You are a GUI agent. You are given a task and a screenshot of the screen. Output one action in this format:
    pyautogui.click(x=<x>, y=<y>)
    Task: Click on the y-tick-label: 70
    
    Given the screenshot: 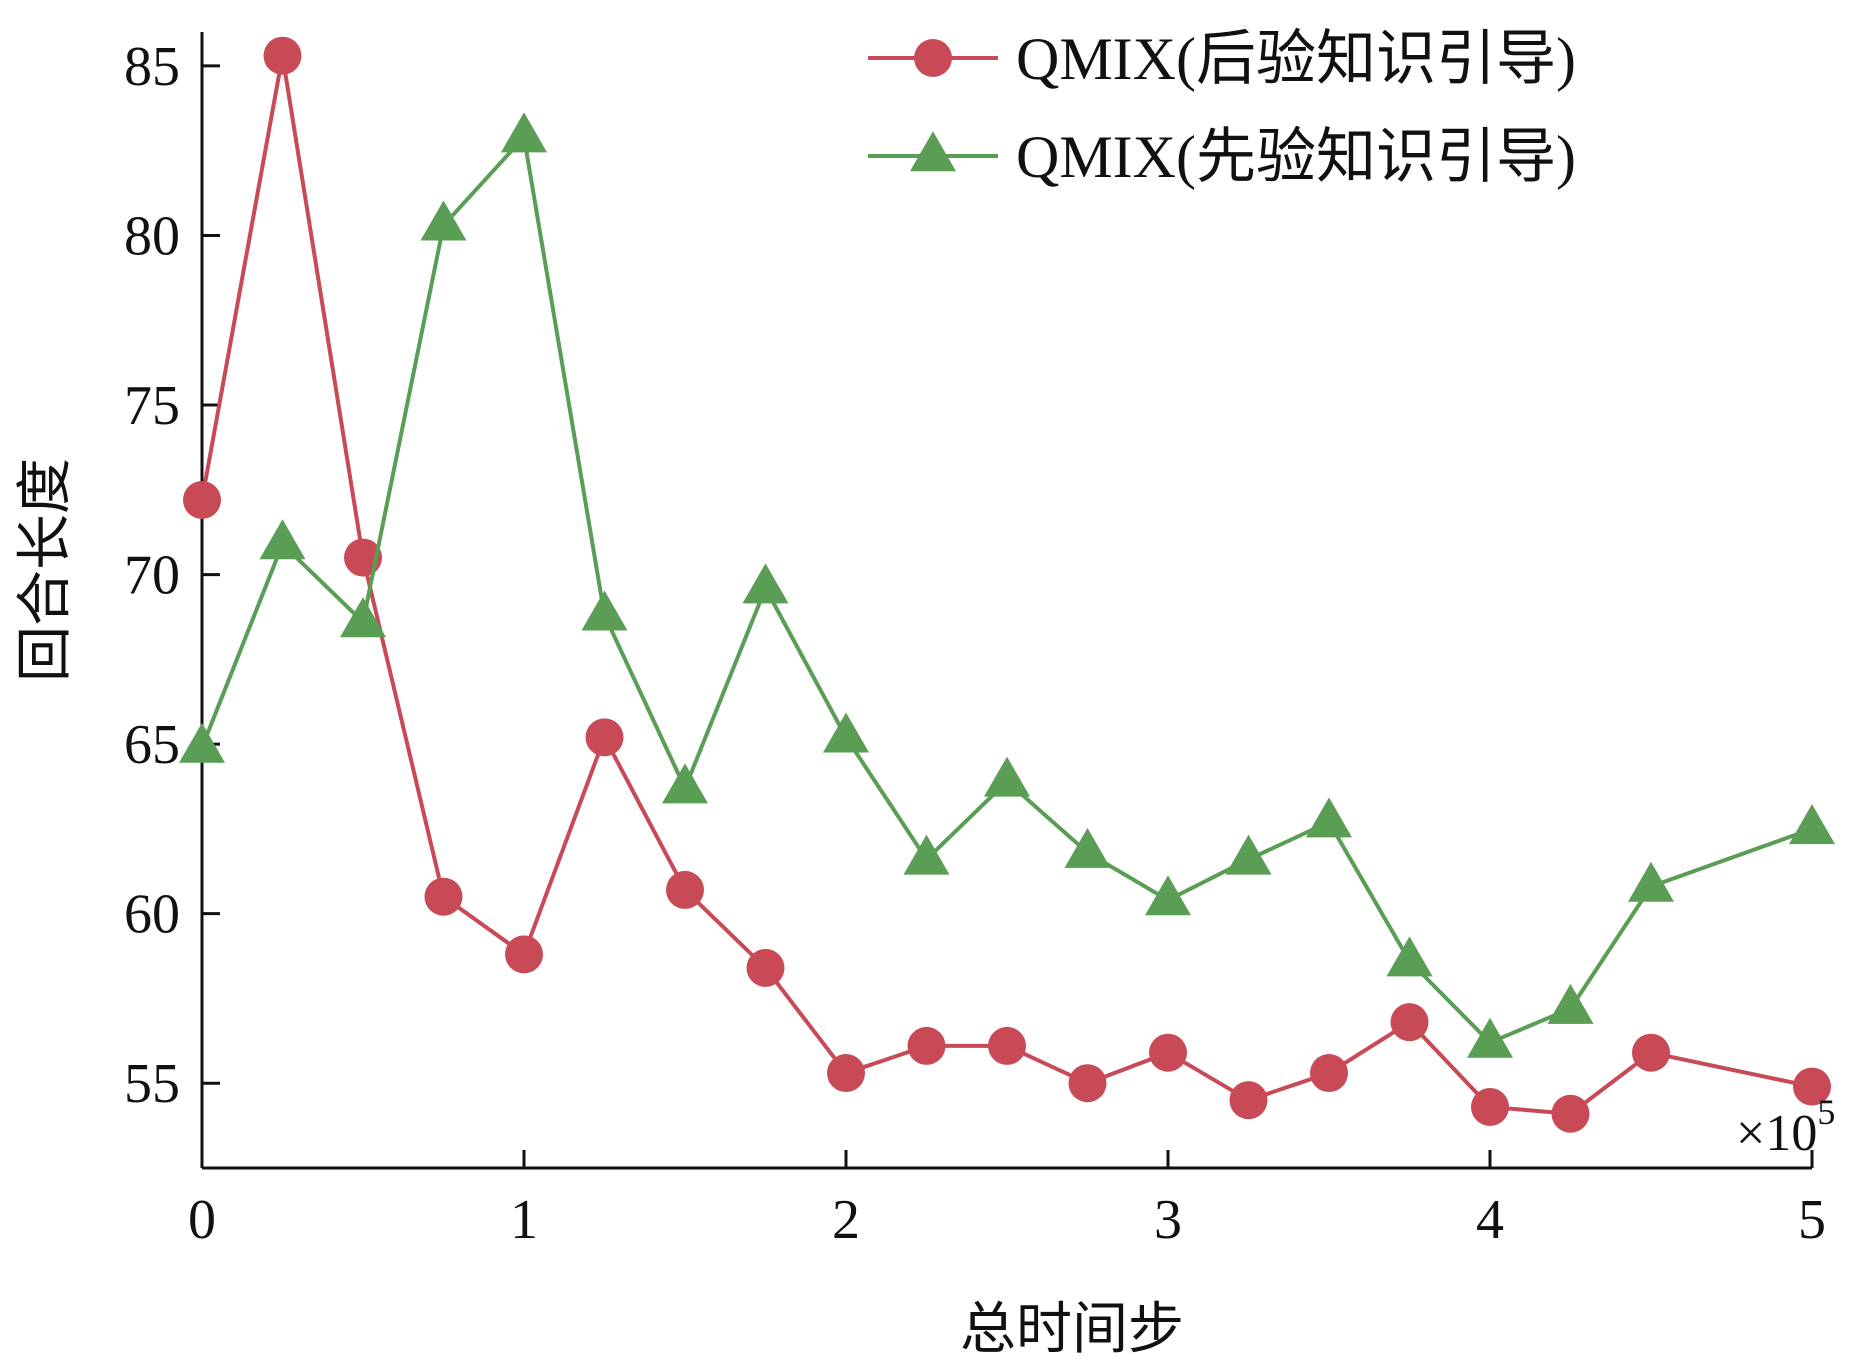 What is the action you would take?
    pyautogui.click(x=152, y=576)
    